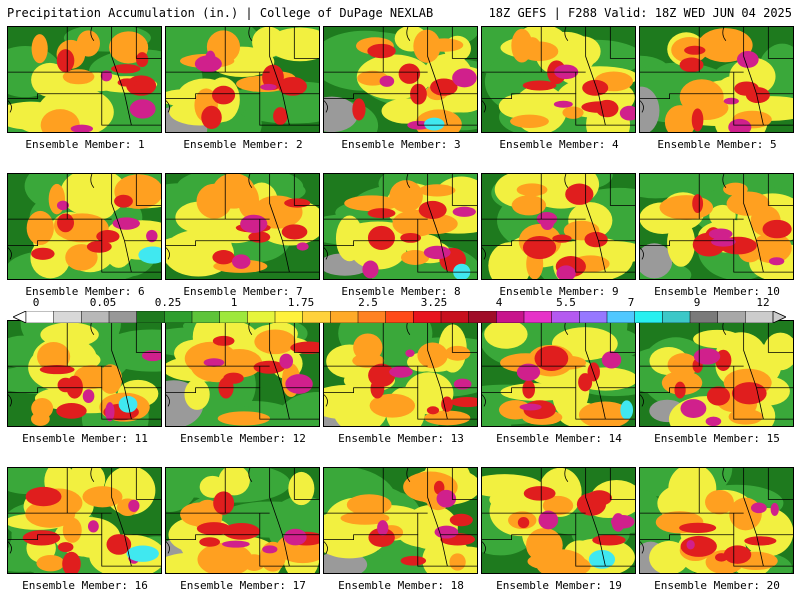 The image size is (800, 600). What do you see at coordinates (401, 585) in the screenshot?
I see `ensemble-member-label: Ensemble Member: 18` at bounding box center [401, 585].